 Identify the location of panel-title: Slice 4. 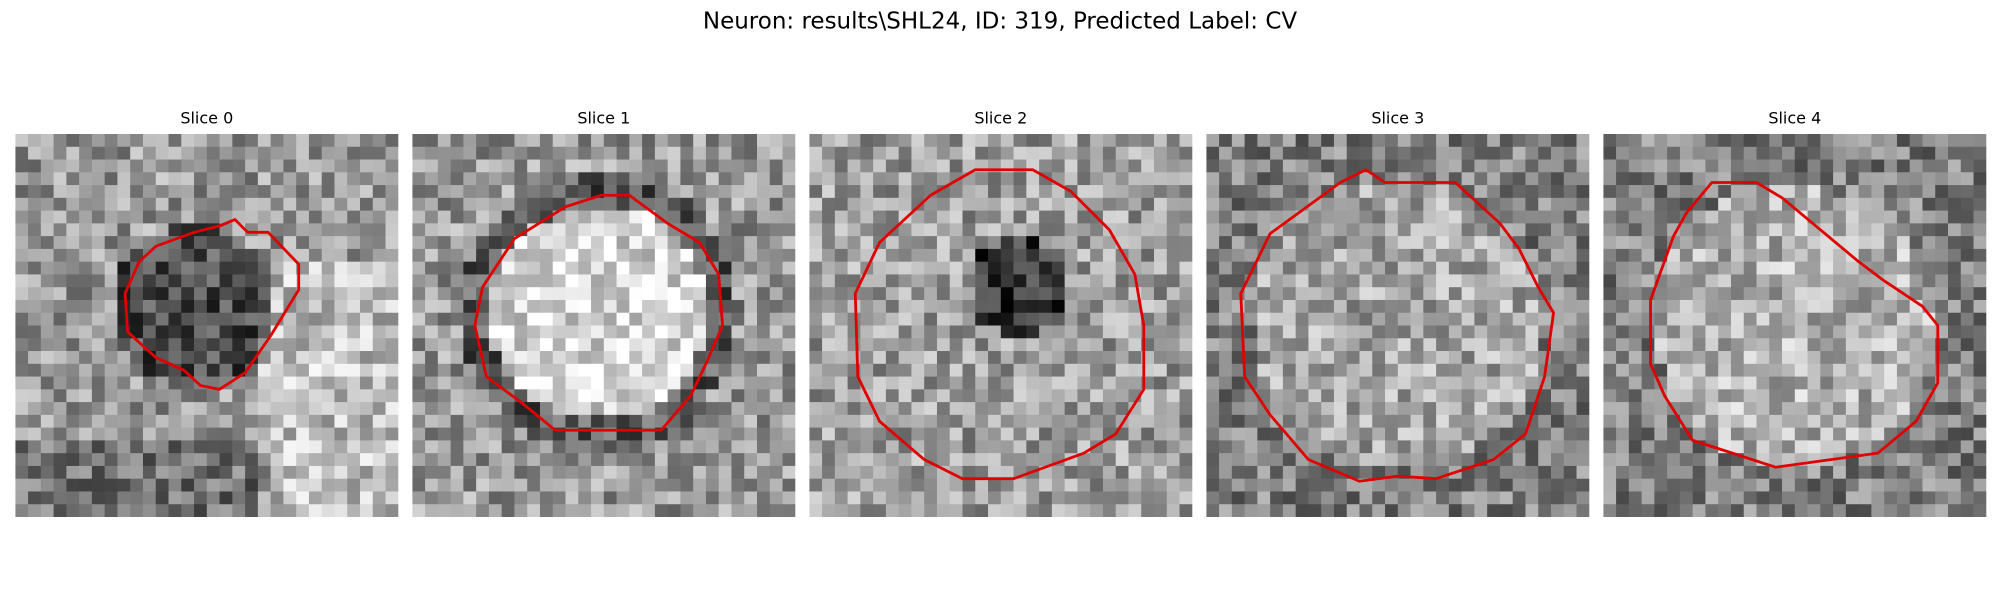
(1794, 118).